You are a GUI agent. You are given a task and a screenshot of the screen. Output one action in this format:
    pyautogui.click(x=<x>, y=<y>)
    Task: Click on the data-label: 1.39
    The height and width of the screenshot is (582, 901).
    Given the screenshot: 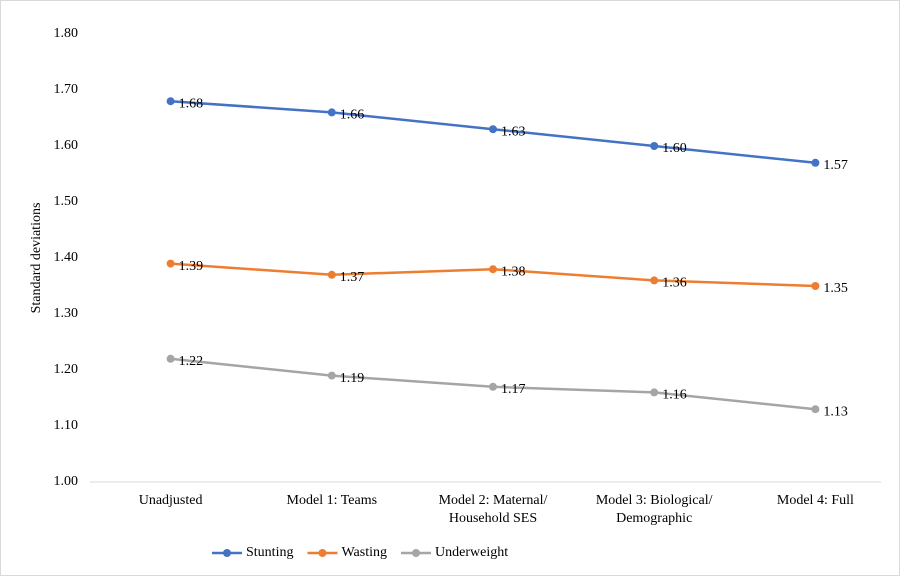 What is the action you would take?
    pyautogui.click(x=191, y=266)
    